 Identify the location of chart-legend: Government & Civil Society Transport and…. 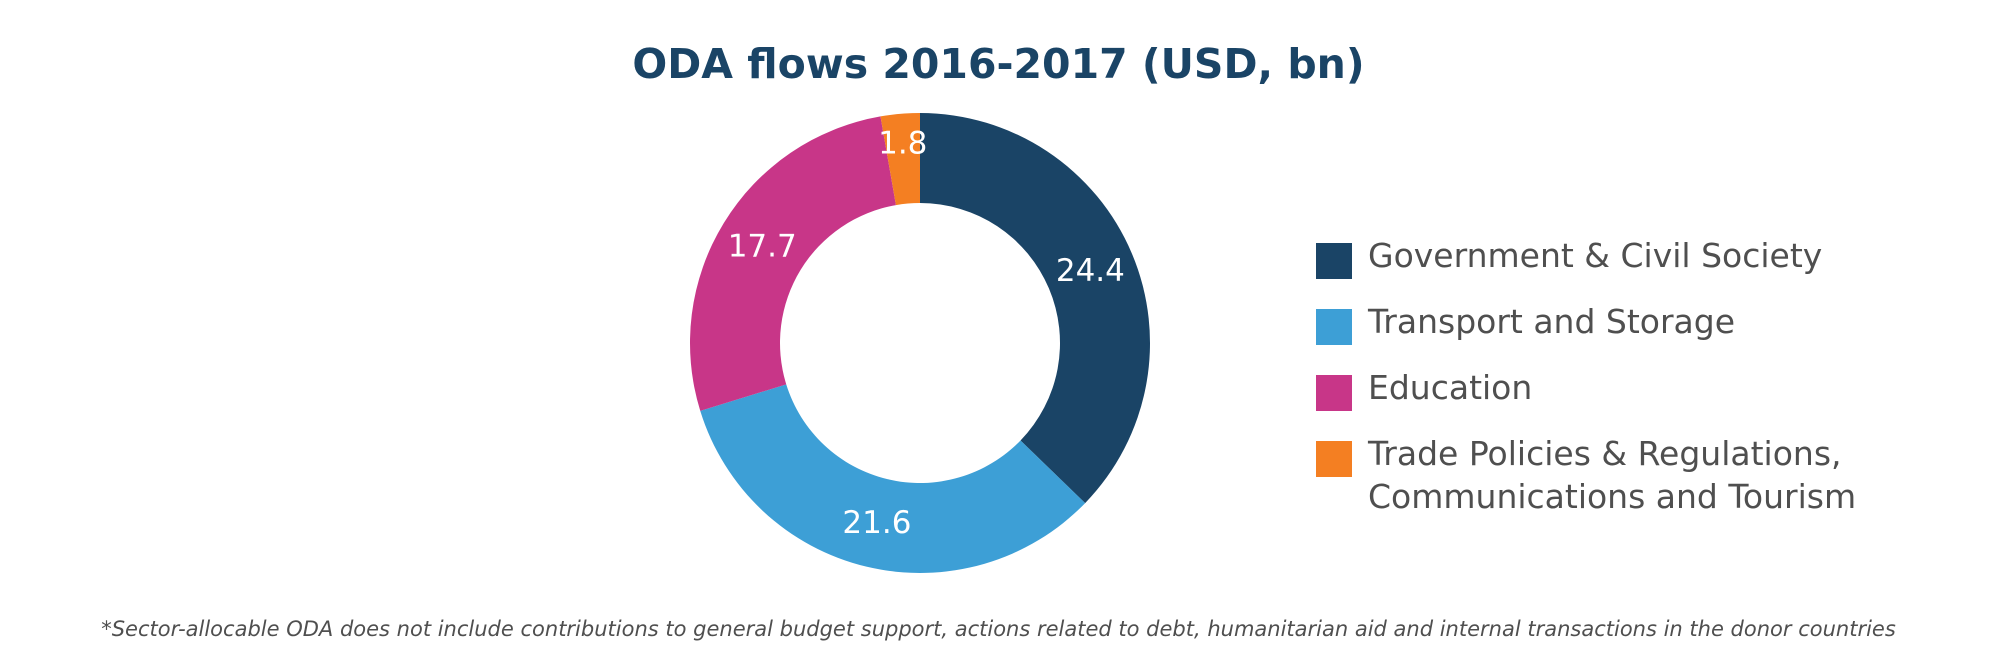
(1636, 387).